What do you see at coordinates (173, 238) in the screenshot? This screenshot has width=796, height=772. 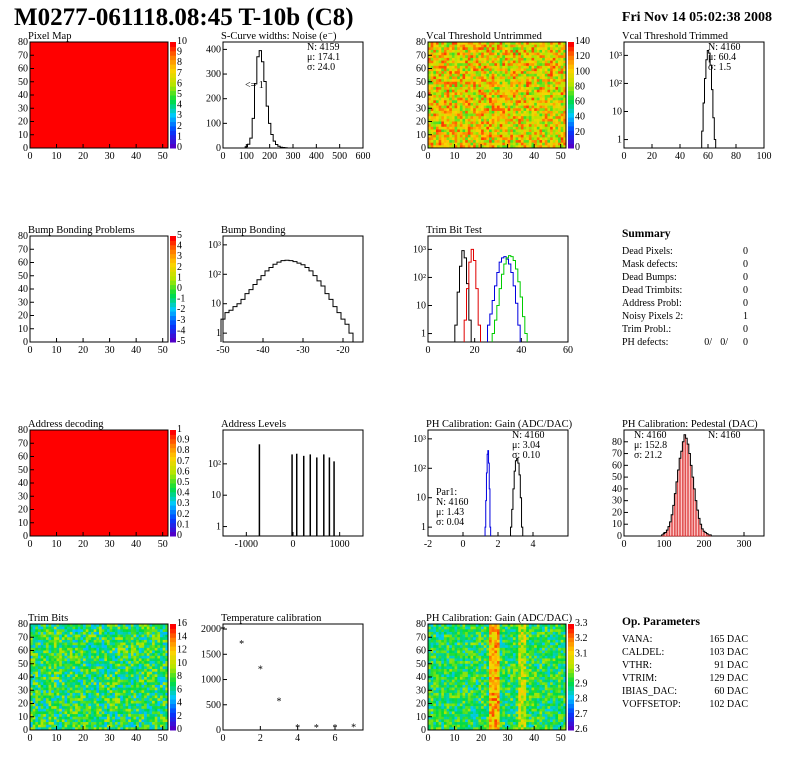 I see `colorbar-cell` at bounding box center [173, 238].